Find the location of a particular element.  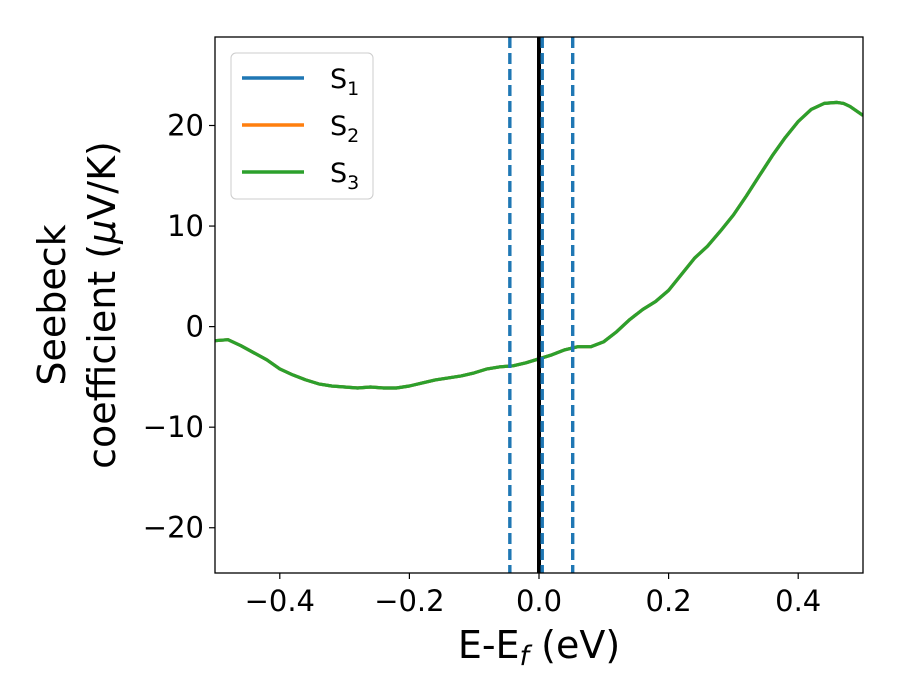

x-tick-label: −0.4 is located at coordinates (280, 601).